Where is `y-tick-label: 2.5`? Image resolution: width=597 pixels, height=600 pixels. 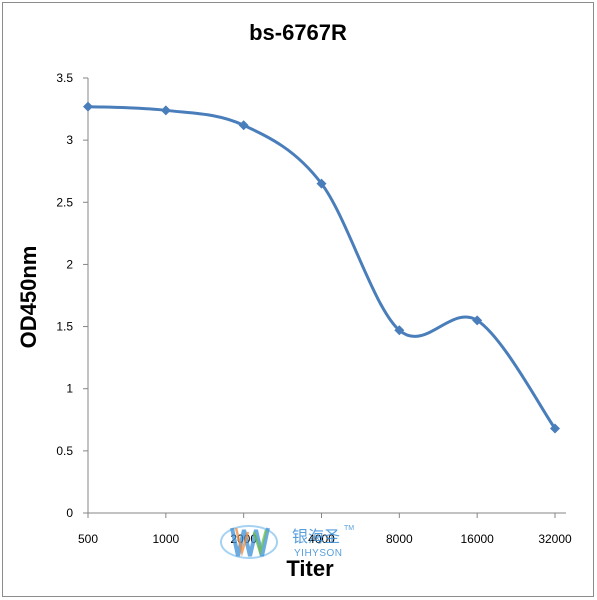 y-tick-label: 2.5 is located at coordinates (64, 202).